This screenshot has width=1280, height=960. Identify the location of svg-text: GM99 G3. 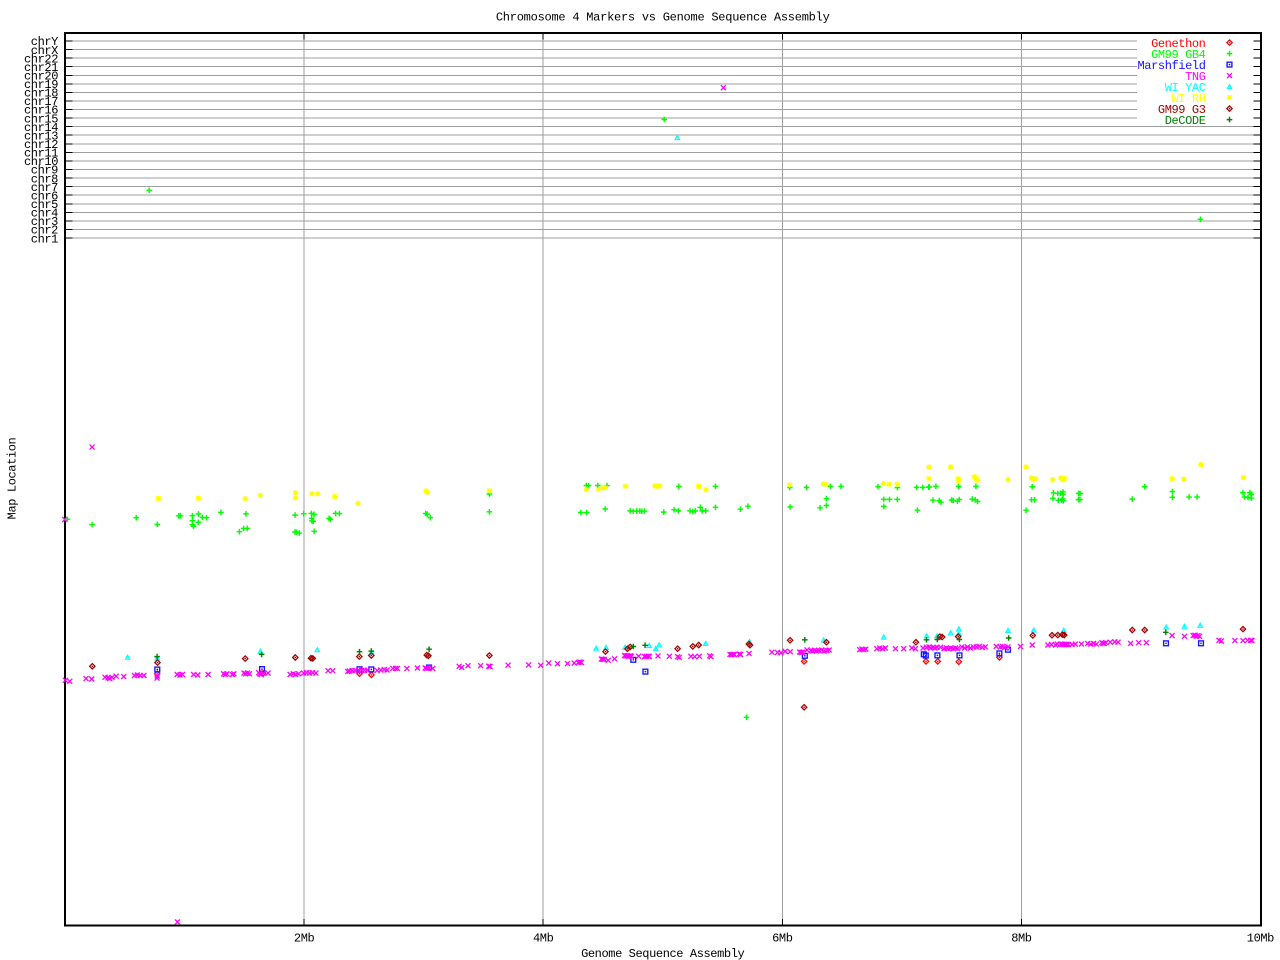
(1182, 110).